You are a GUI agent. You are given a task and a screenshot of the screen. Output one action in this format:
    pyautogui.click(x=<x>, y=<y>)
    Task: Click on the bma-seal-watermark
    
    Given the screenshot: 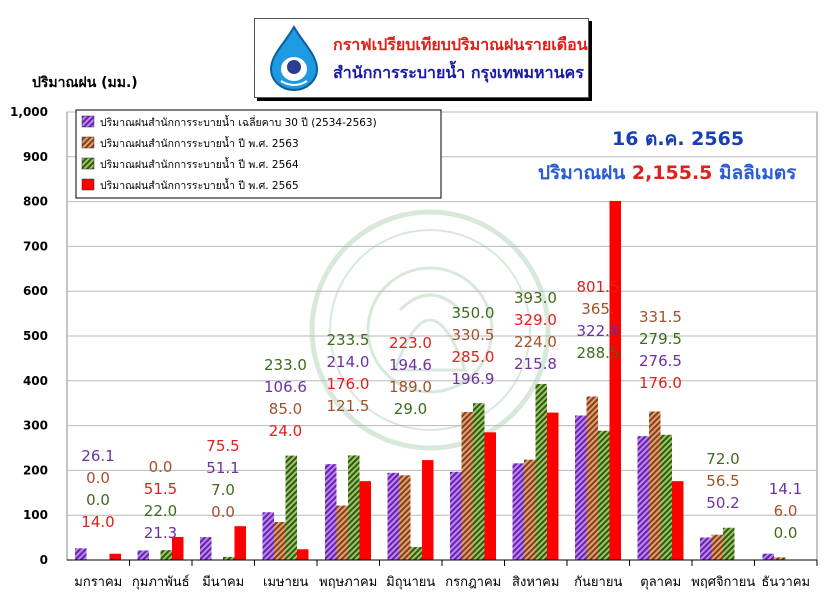 What is the action you would take?
    pyautogui.click(x=430, y=330)
    